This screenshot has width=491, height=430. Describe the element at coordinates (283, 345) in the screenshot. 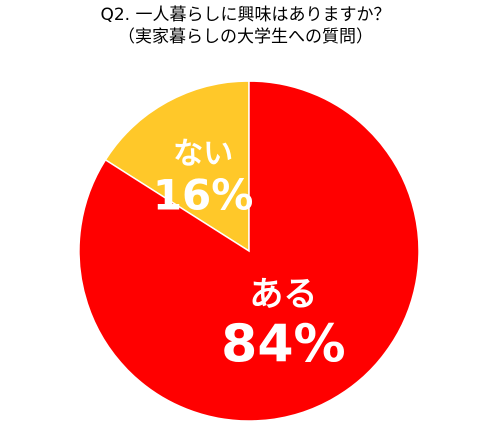

I see `slice-value-label: 84%` at that location.